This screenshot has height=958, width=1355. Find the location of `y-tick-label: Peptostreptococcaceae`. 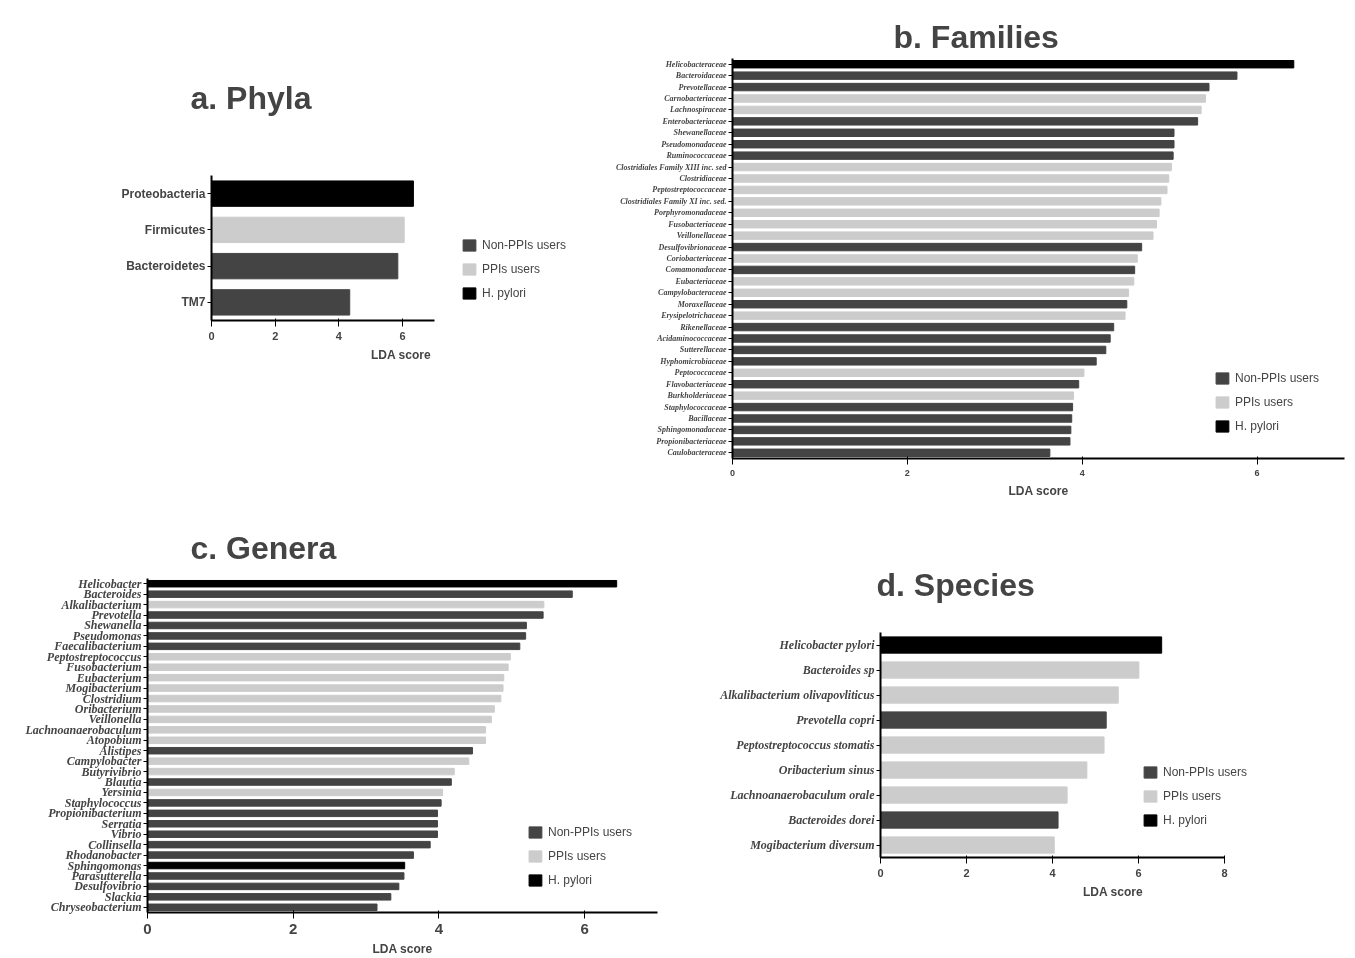

y-tick-label: Peptostreptococcaceae is located at coordinates (689, 190).